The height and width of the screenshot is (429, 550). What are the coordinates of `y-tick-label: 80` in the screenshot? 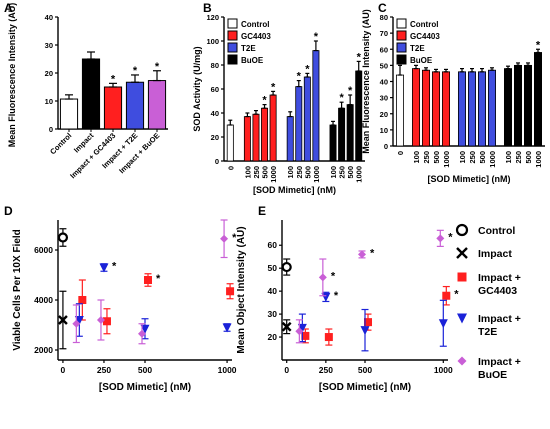 It's located at (384, 17).